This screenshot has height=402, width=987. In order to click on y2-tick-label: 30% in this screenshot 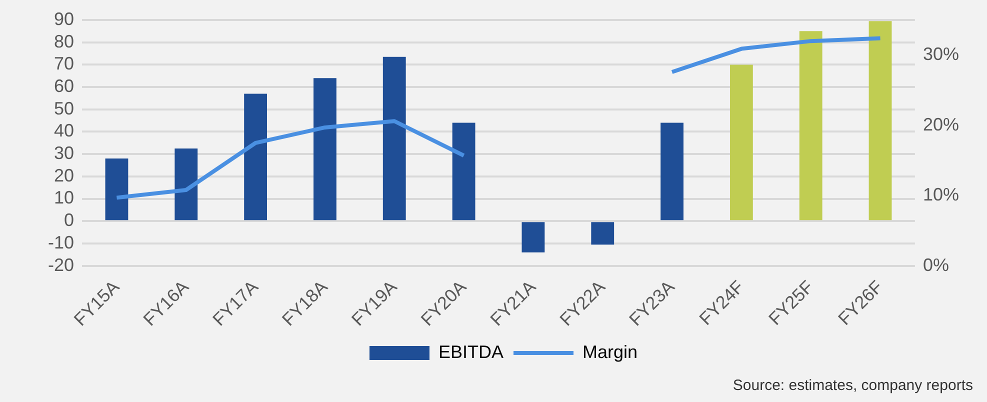, I will do `click(941, 54)`.